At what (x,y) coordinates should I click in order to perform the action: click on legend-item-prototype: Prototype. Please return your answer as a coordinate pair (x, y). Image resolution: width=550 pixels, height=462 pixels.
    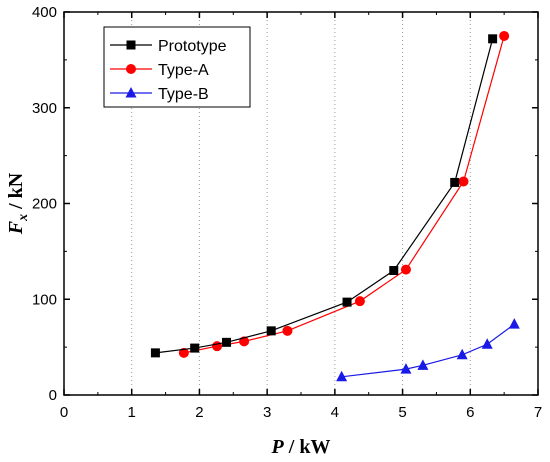
    Looking at the image, I should click on (168, 46).